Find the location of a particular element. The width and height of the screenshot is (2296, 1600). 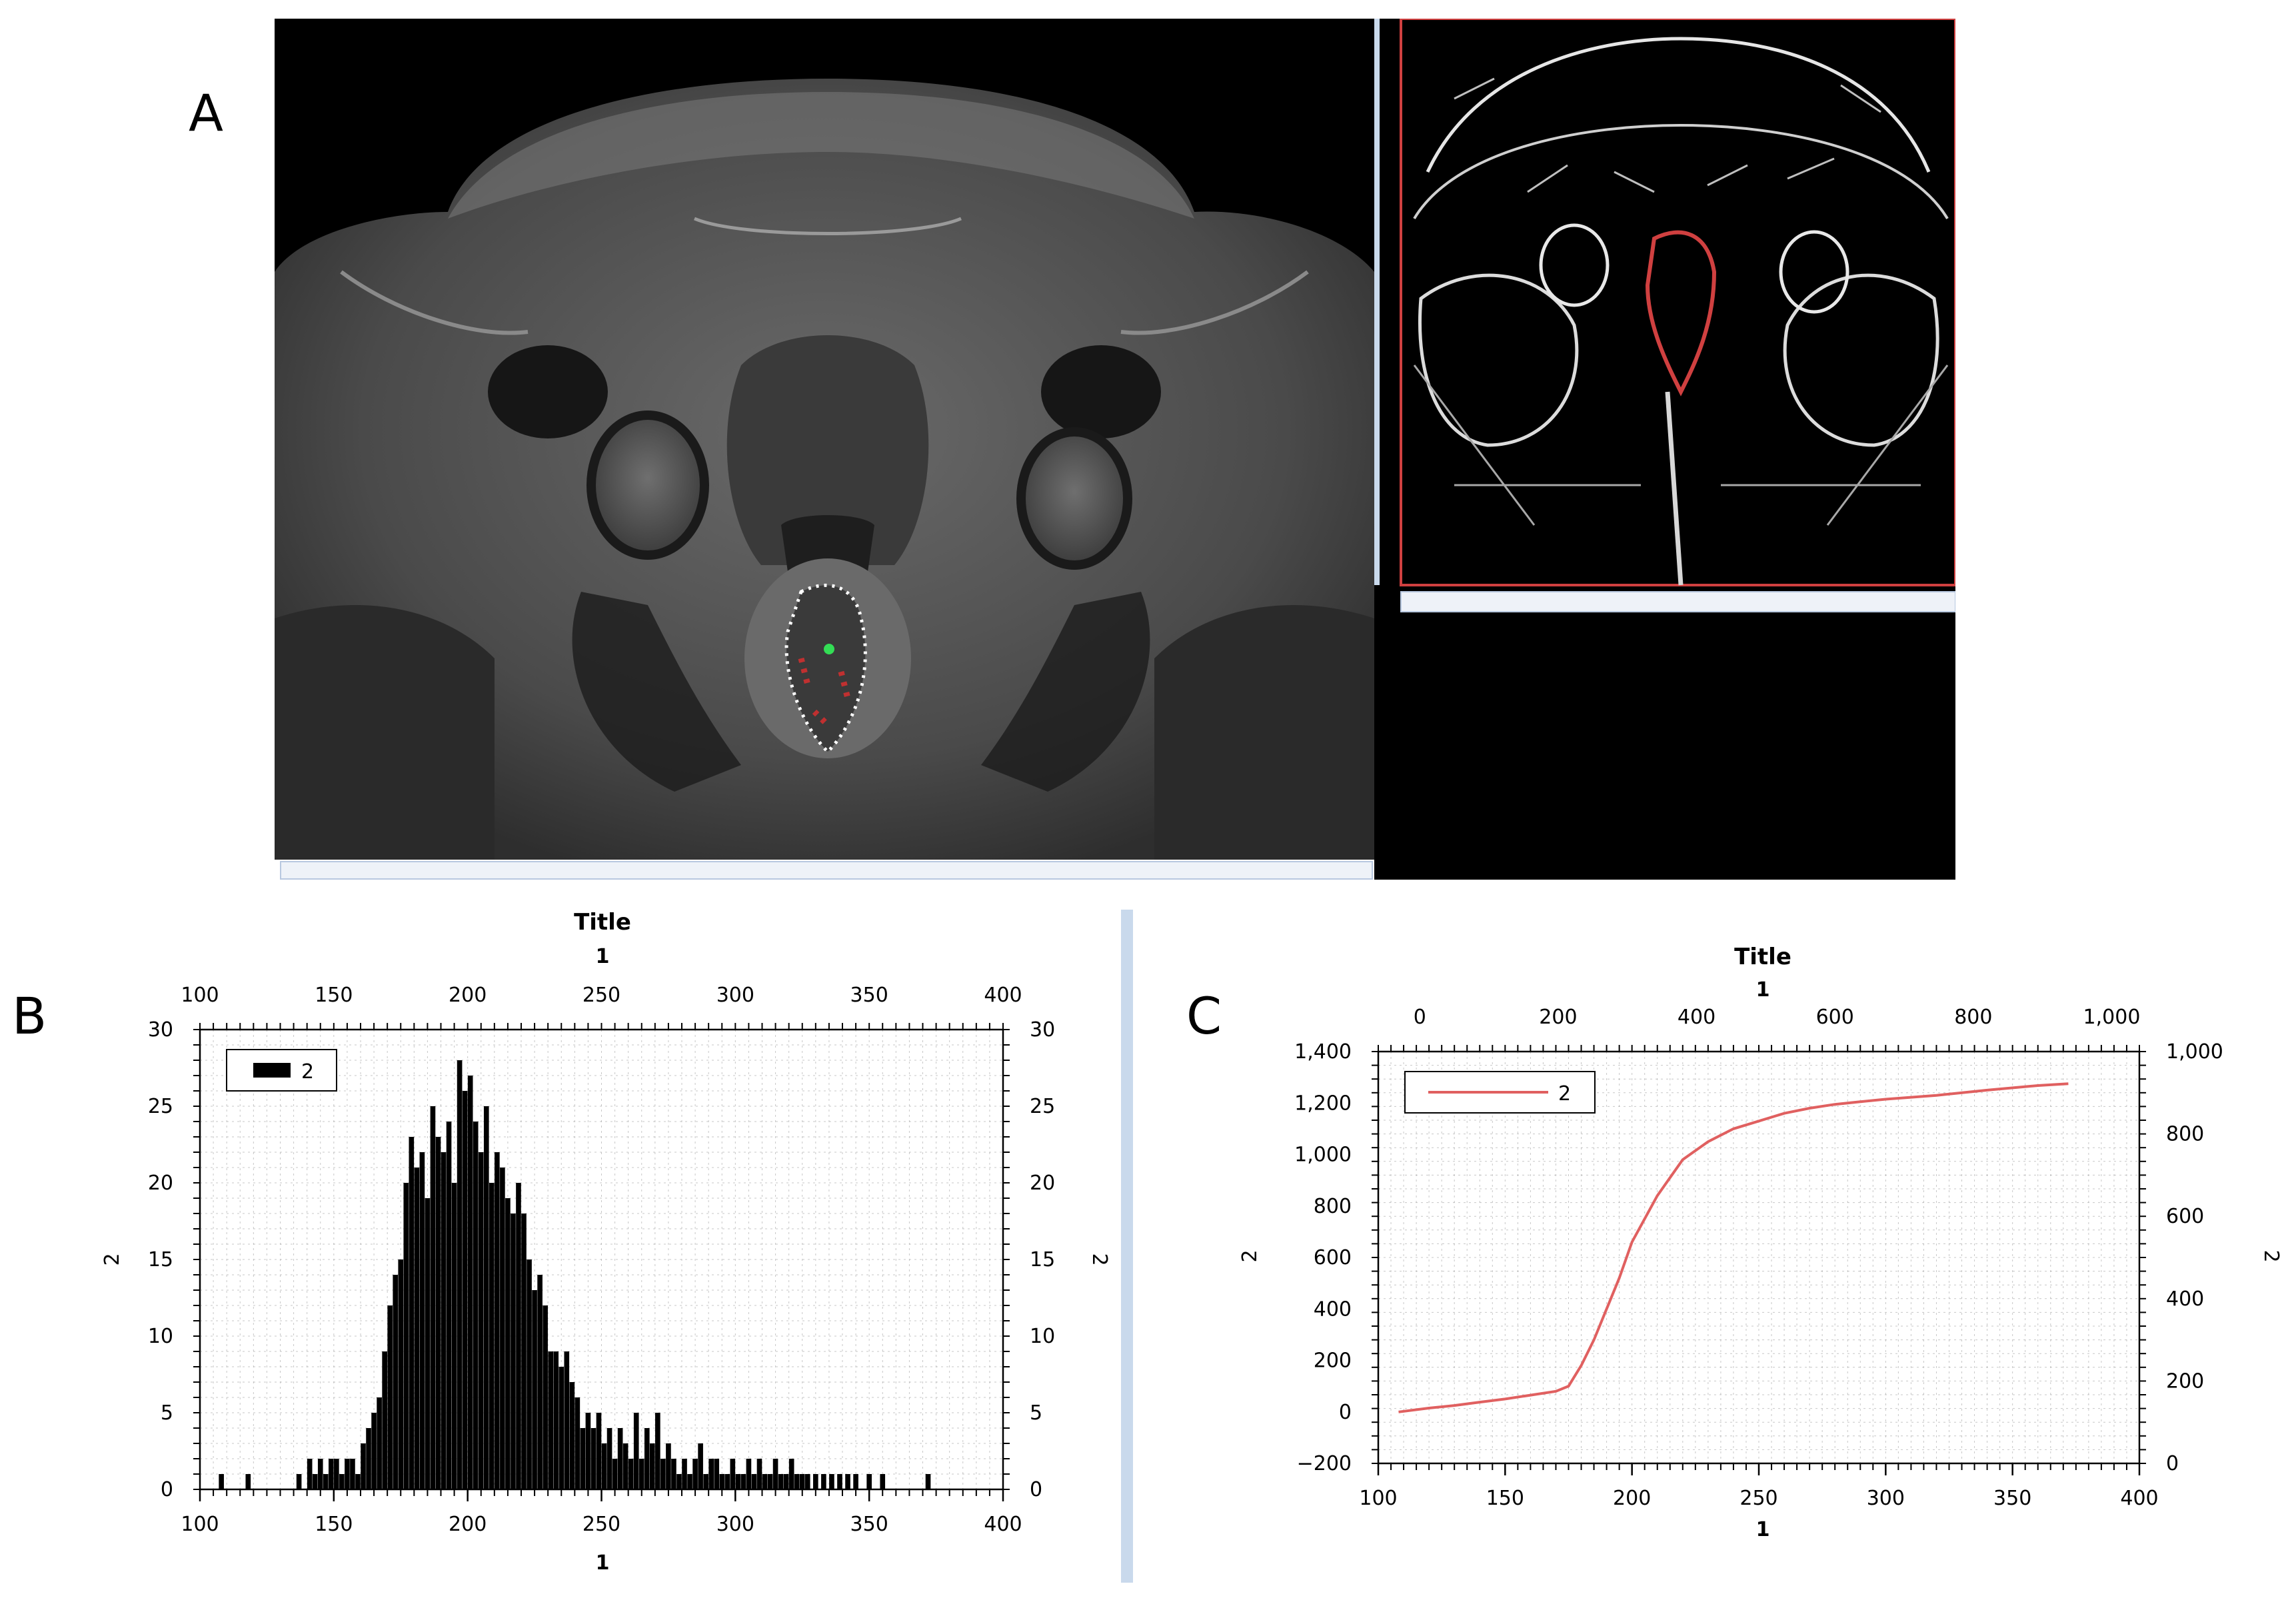

panel-label-c: C is located at coordinates (1204, 1016).